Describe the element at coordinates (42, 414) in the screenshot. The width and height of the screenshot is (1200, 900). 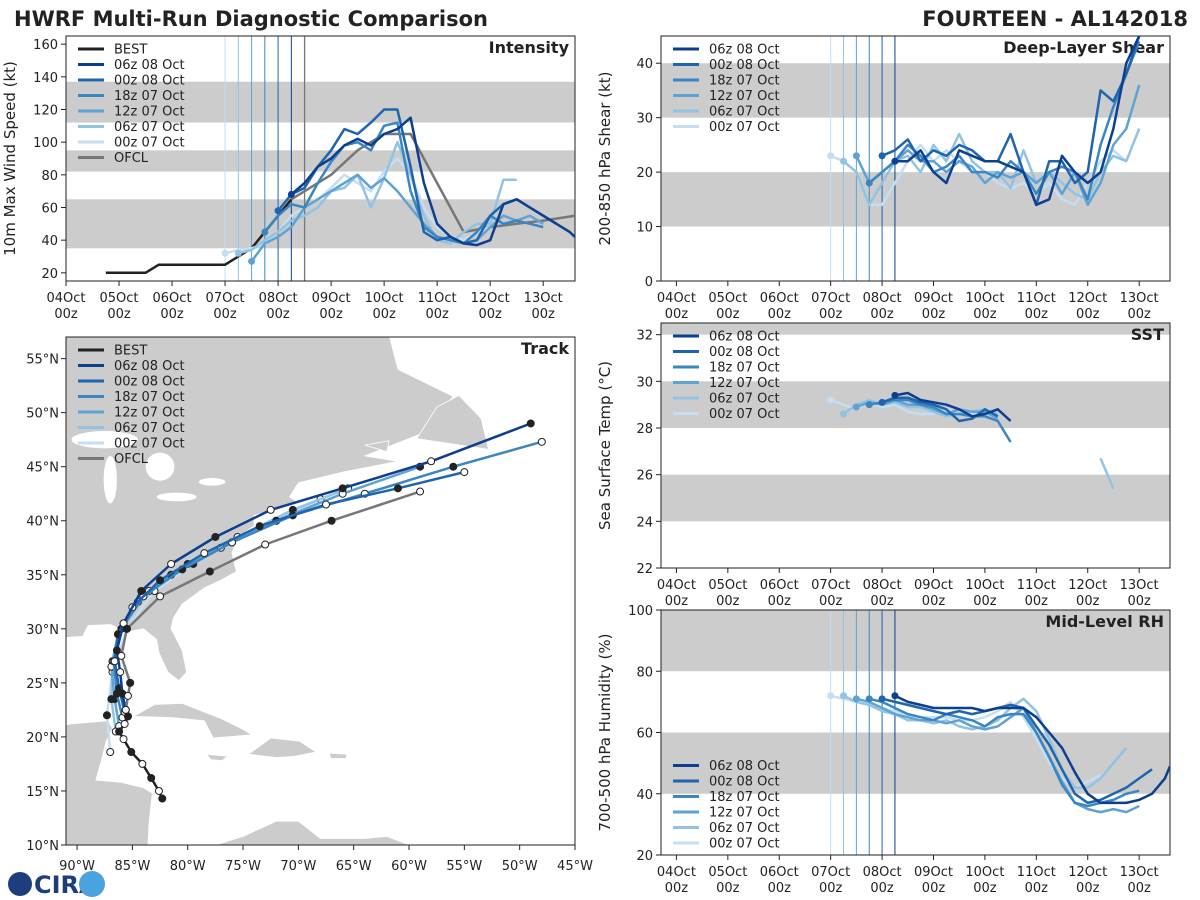
I see `lat-tick-label: 50°N` at that location.